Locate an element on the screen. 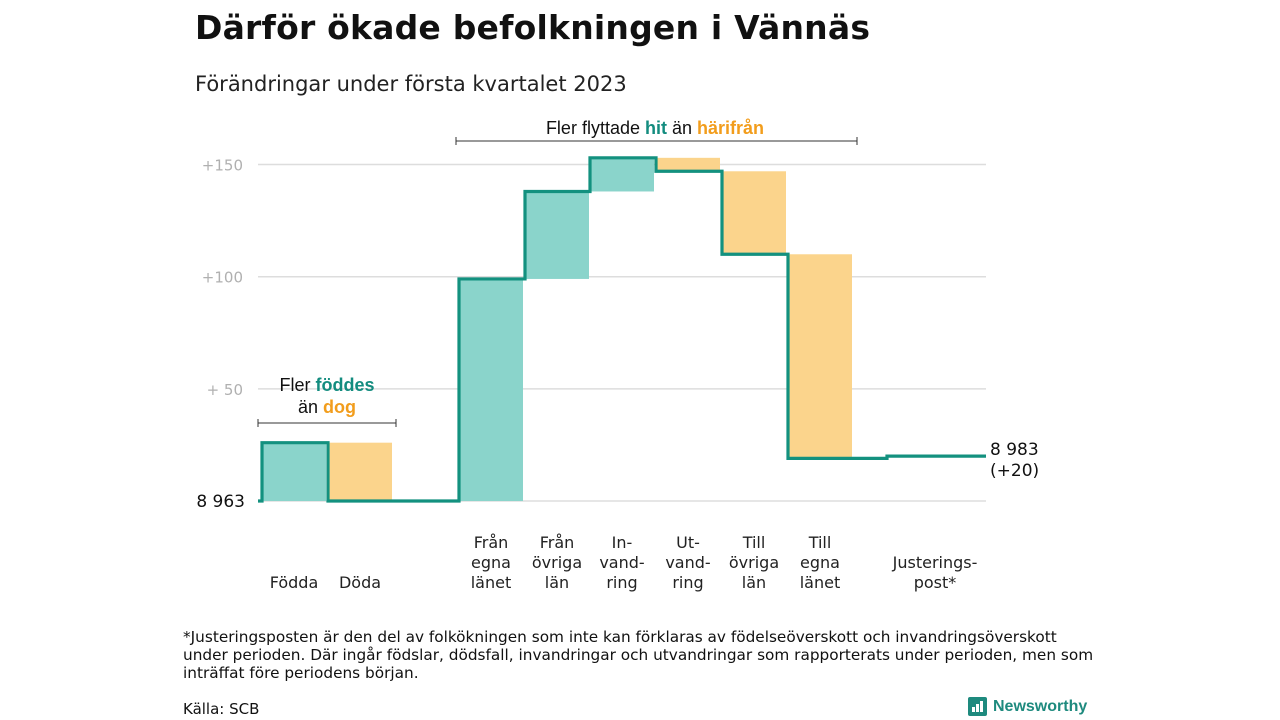  category-label: Födda is located at coordinates (294, 582).